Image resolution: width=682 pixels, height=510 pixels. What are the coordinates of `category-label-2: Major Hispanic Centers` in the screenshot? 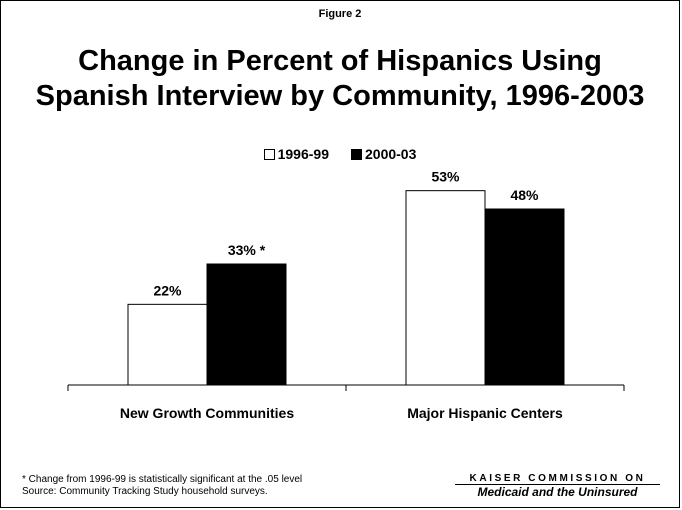 It's located at (485, 413).